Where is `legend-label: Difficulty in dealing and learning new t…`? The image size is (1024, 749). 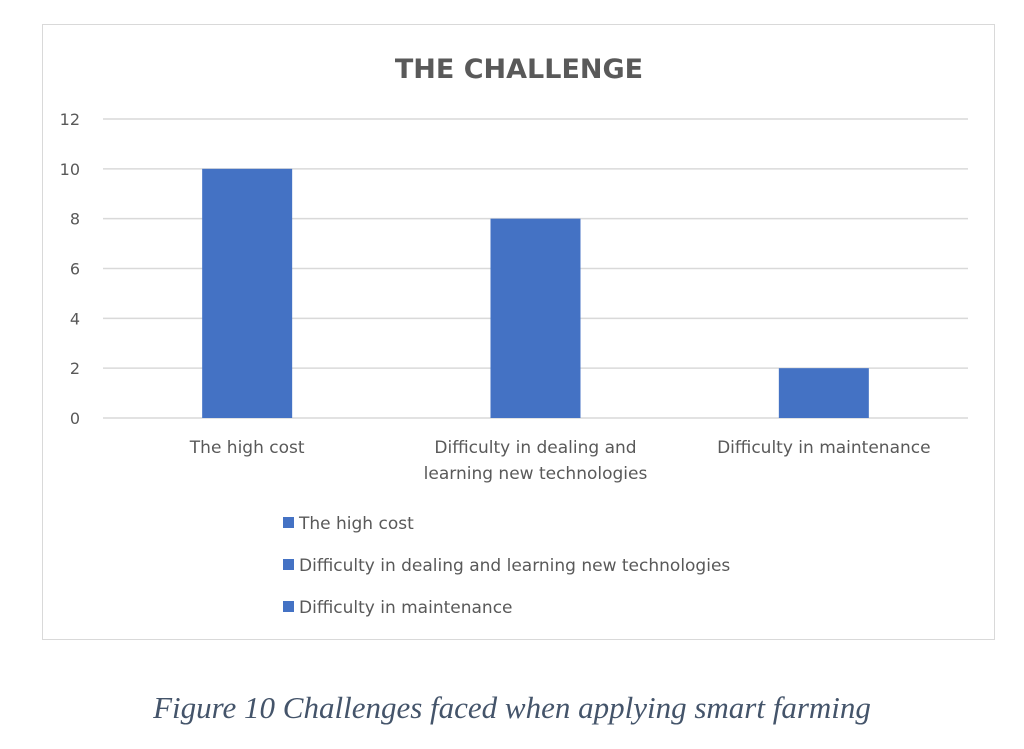 legend-label: Difficulty in dealing and learning new t… is located at coordinates (514, 566).